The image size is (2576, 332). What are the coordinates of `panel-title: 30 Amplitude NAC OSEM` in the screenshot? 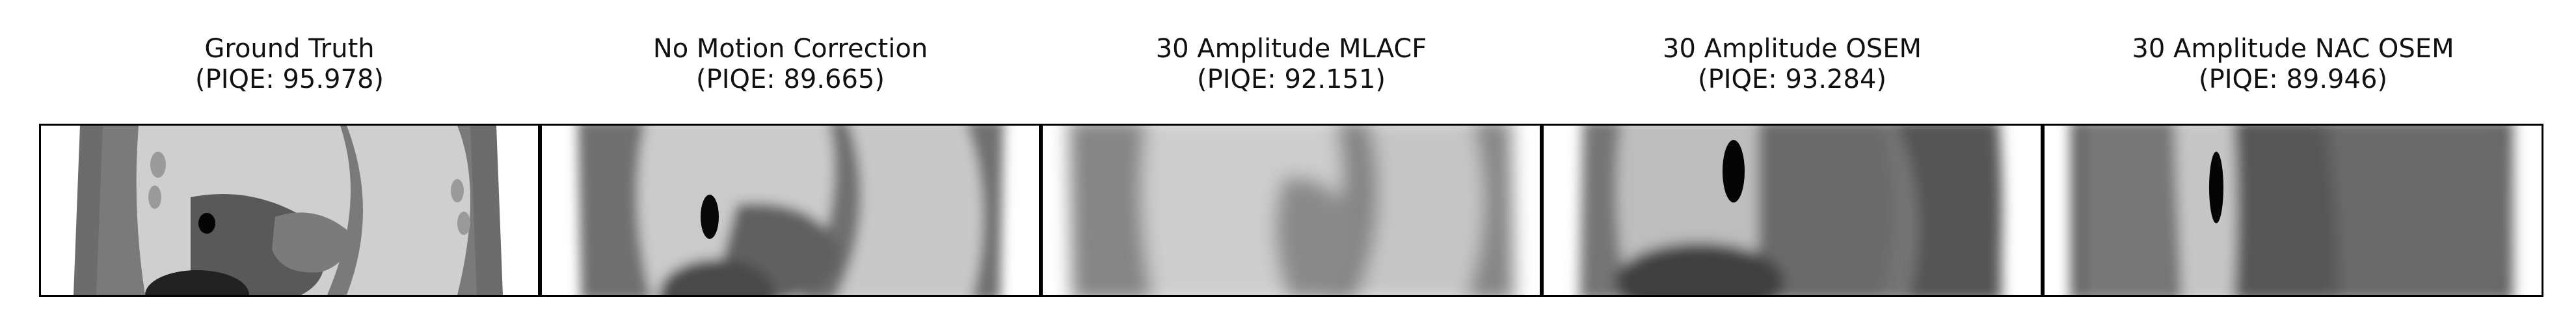 It's located at (2293, 49).